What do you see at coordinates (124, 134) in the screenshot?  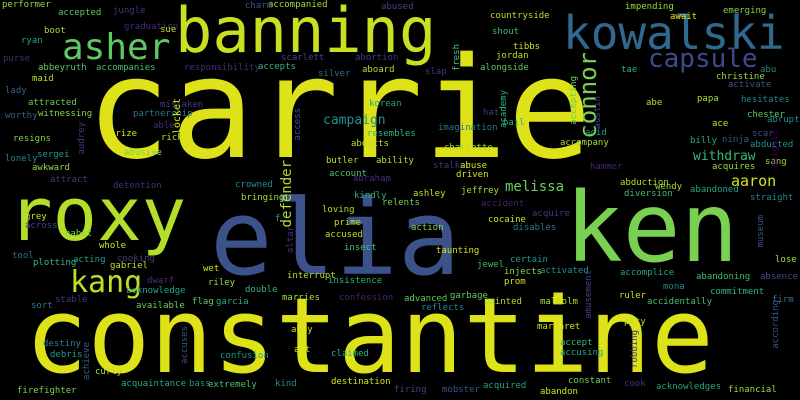 I see `word: prize` at bounding box center [124, 134].